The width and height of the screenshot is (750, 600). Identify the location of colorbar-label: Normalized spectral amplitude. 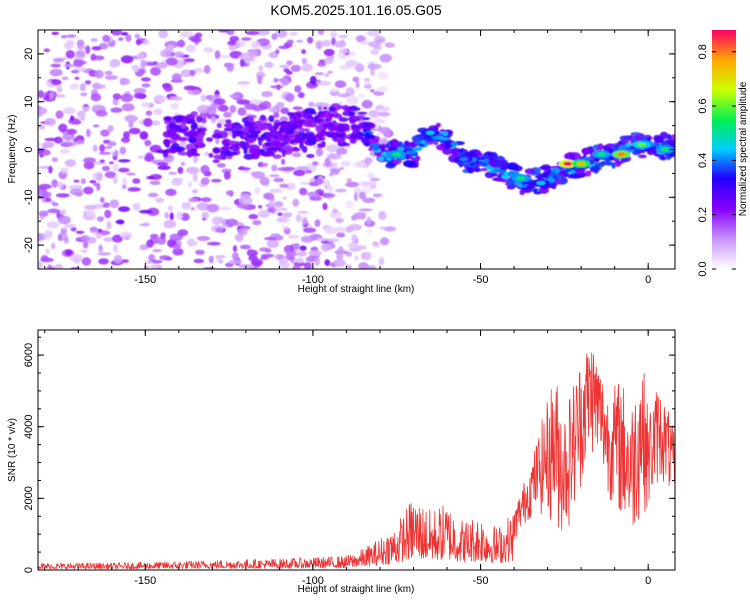
(743, 148).